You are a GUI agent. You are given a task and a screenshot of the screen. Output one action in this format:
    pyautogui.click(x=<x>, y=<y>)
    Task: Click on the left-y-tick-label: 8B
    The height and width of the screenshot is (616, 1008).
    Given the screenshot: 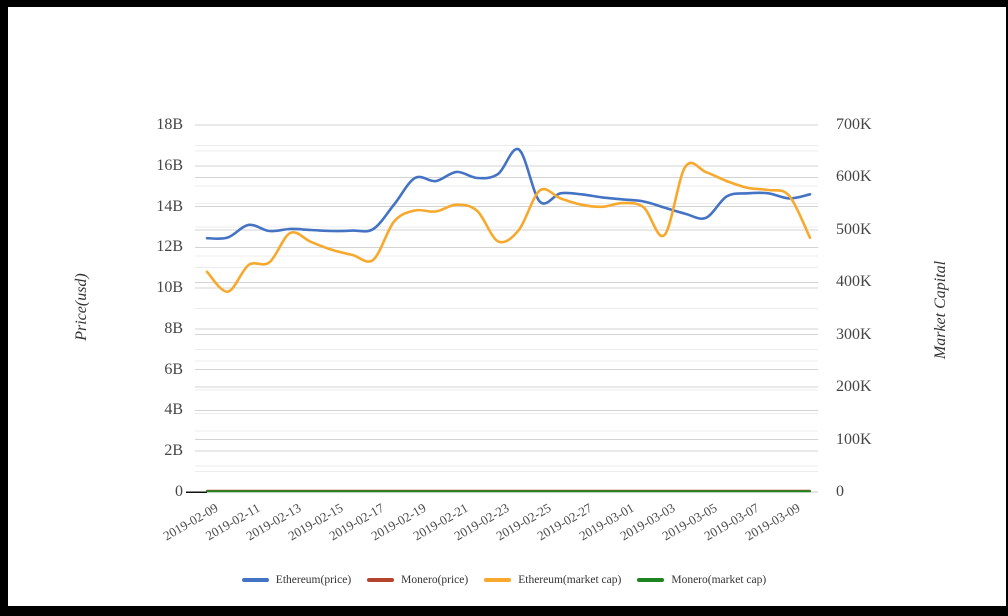 What is the action you would take?
    pyautogui.click(x=173, y=328)
    